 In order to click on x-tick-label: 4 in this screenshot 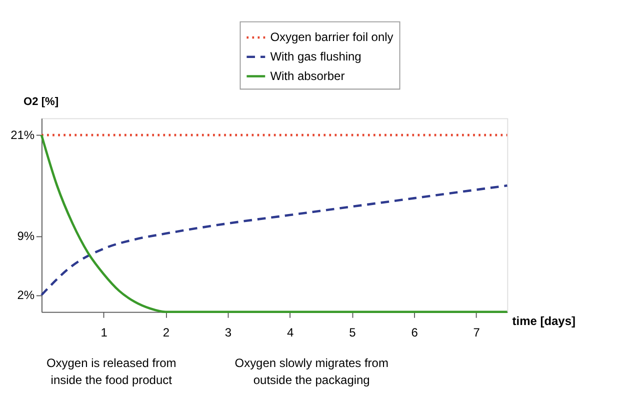, I will do `click(290, 332)`.